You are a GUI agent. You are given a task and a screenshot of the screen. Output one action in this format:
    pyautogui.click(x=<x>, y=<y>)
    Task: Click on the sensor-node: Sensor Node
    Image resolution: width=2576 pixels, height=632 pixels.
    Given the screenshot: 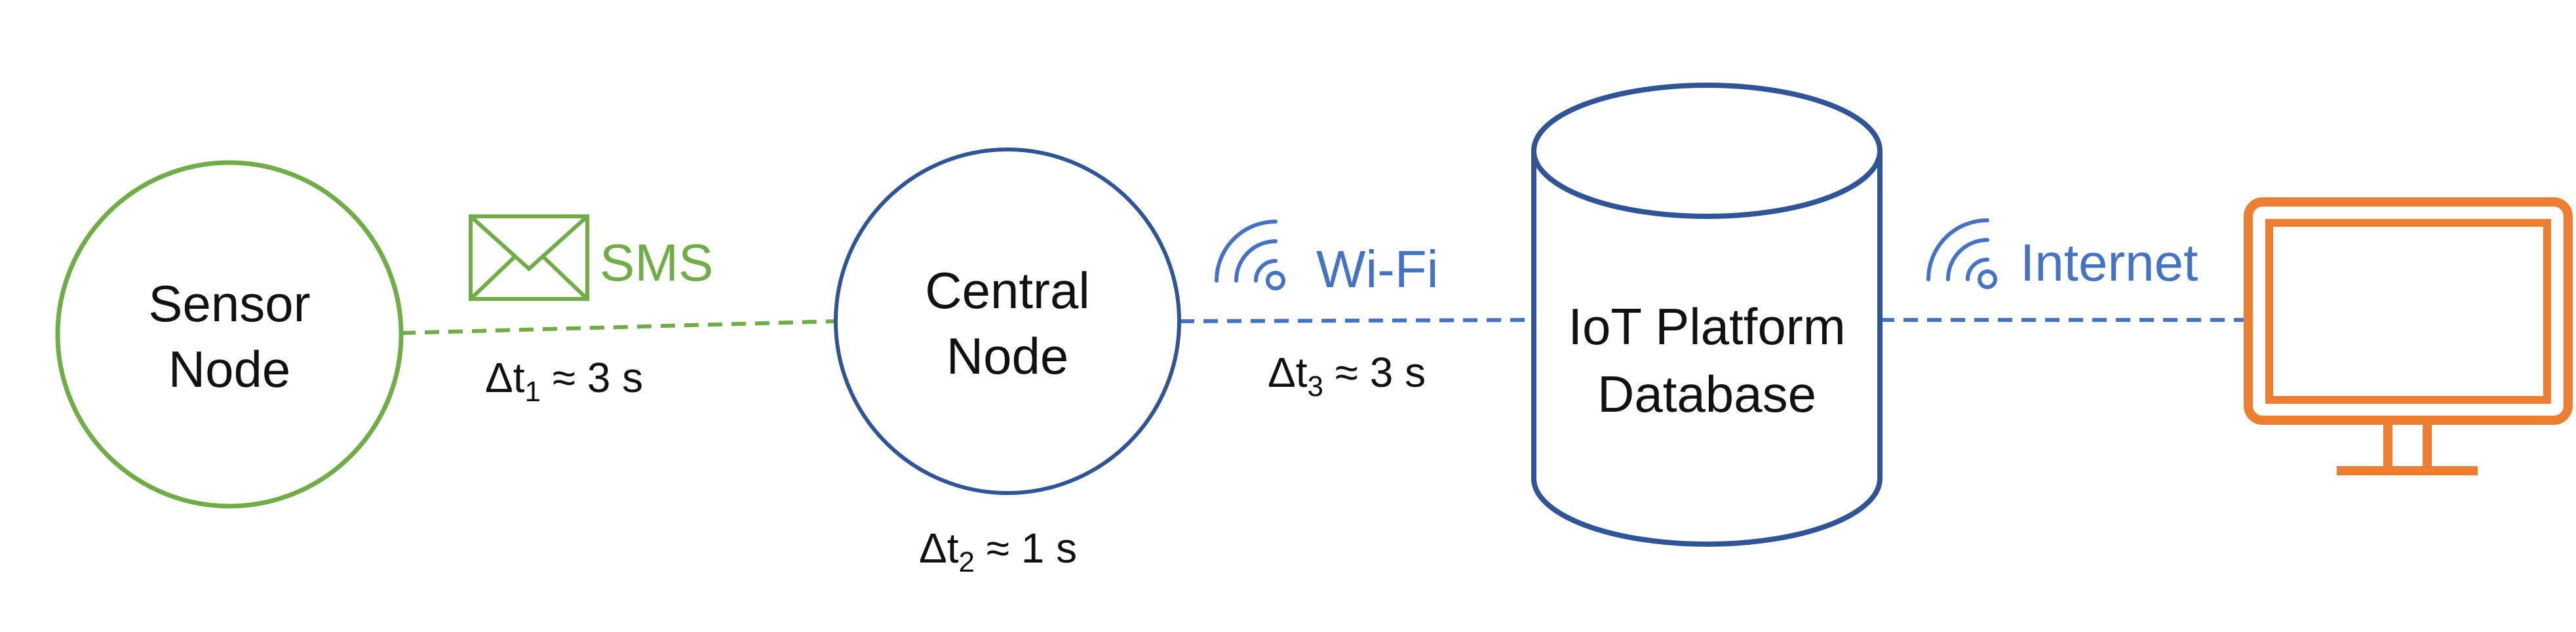 What is the action you would take?
    pyautogui.click(x=229, y=334)
    